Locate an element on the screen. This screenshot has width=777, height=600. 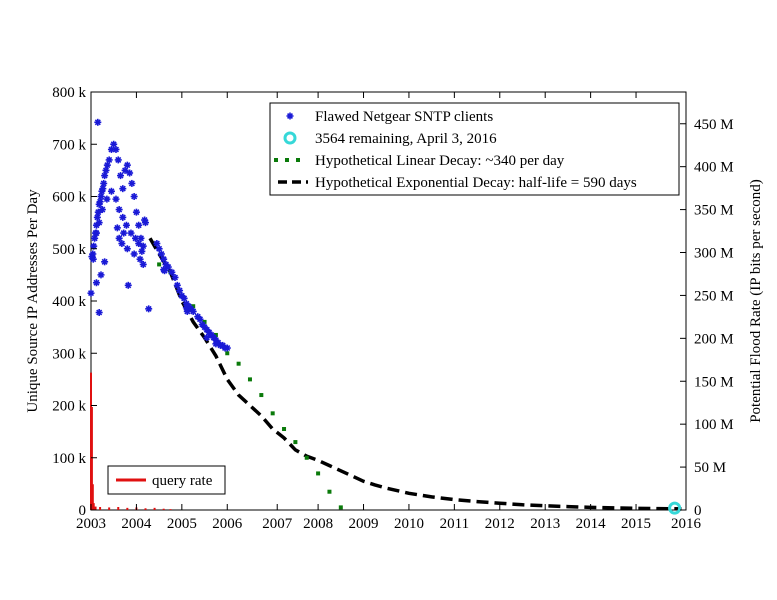
x-tick-label: 2014 is located at coordinates (591, 524).